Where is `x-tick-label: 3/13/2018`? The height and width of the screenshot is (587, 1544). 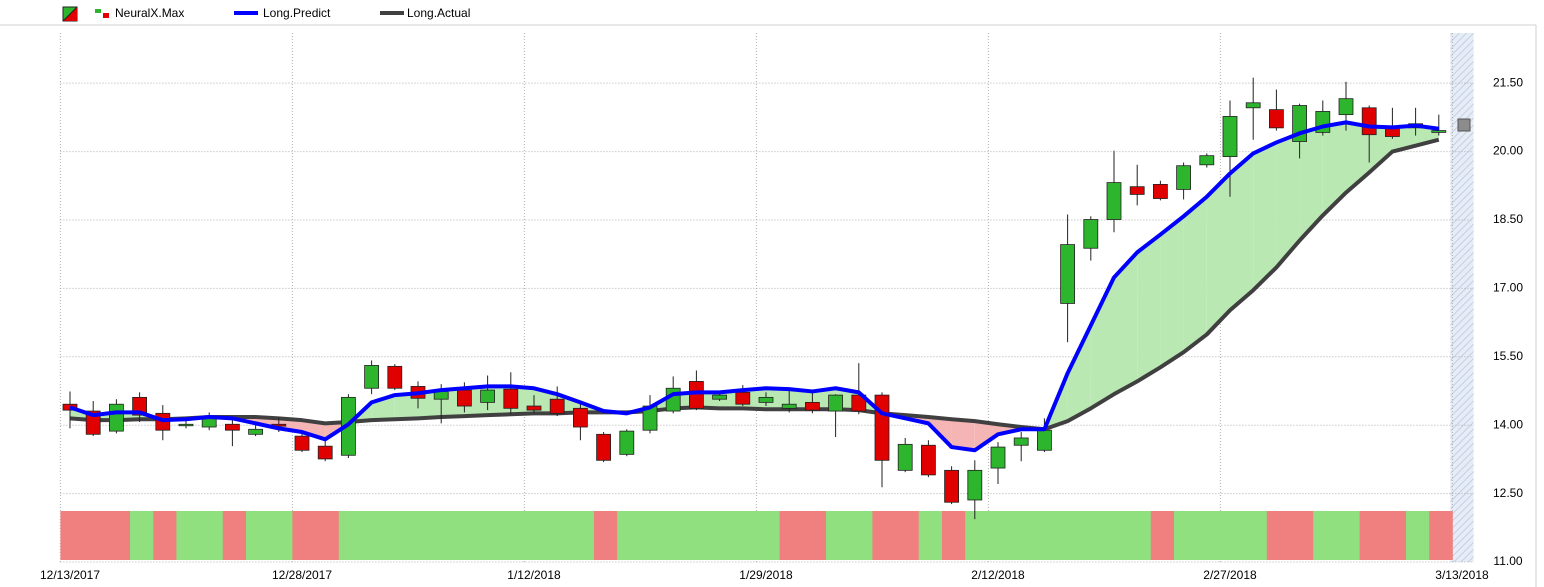 x-tick-label: 3/13/2018 is located at coordinates (1462, 575).